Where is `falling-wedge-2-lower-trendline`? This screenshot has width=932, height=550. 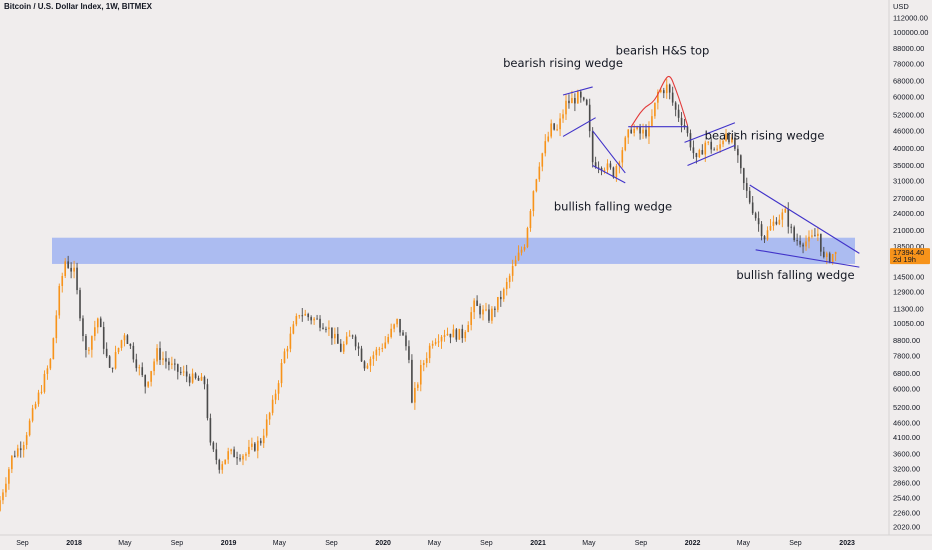
falling-wedge-2-lower-trendline is located at coordinates (807, 258).